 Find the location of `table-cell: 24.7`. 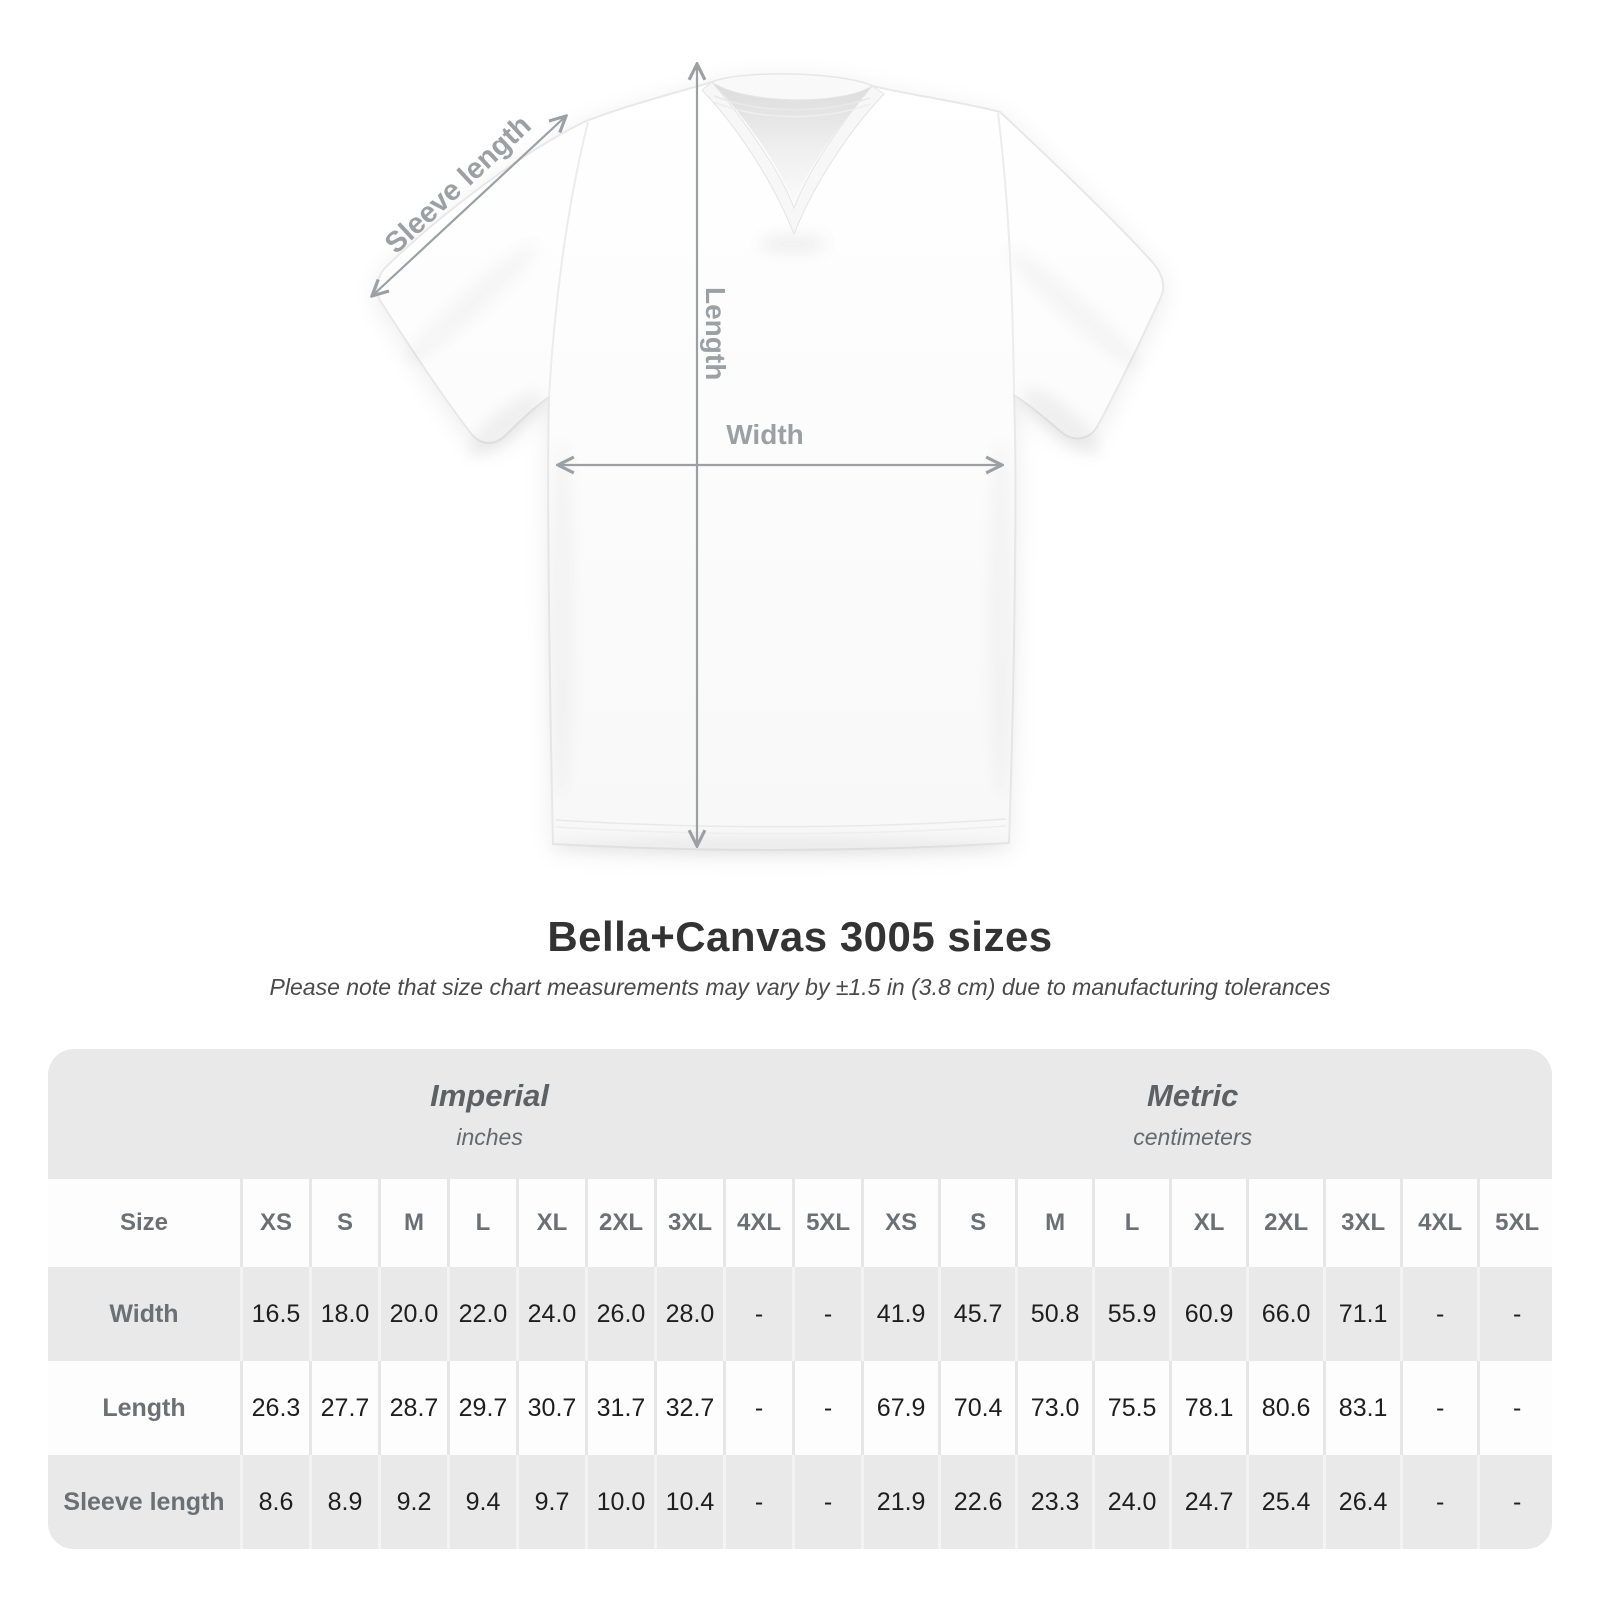

table-cell: 24.7 is located at coordinates (1208, 1502).